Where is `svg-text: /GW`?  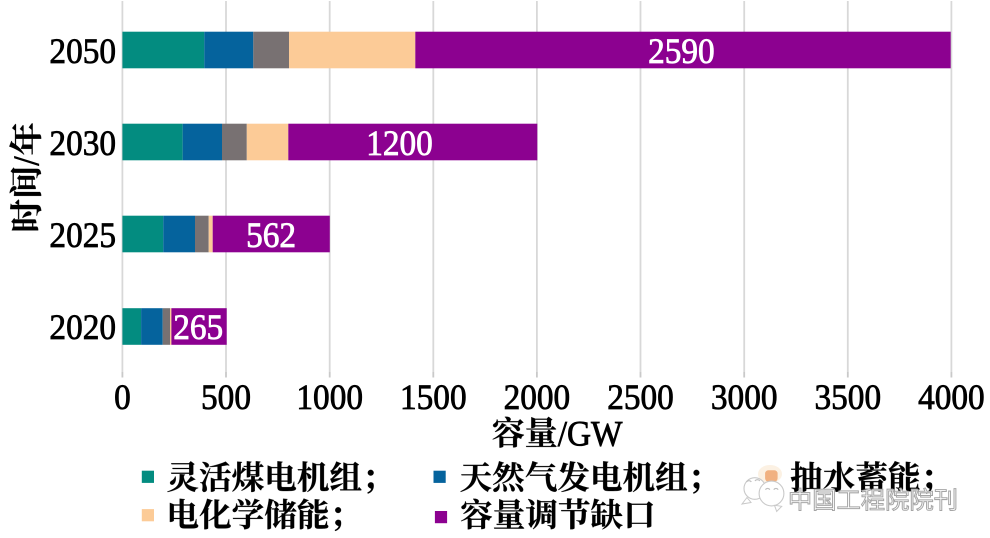
svg-text: /GW is located at coordinates (590, 433).